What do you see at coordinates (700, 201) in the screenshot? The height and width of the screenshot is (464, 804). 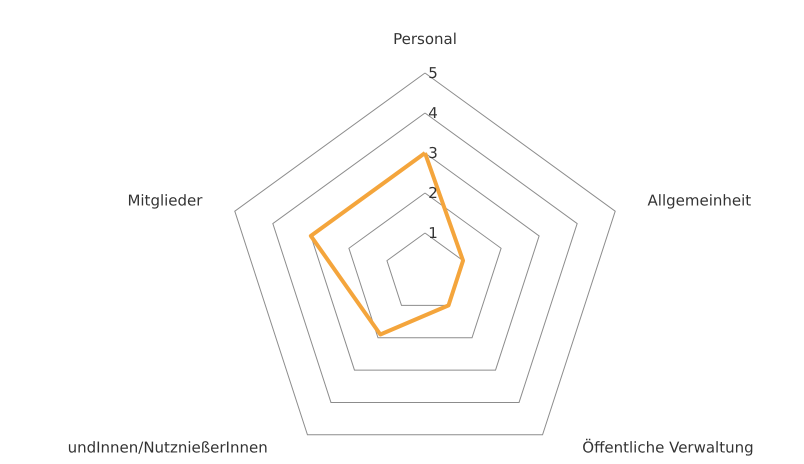 I see `spoke-label: Allgemeinheit` at bounding box center [700, 201].